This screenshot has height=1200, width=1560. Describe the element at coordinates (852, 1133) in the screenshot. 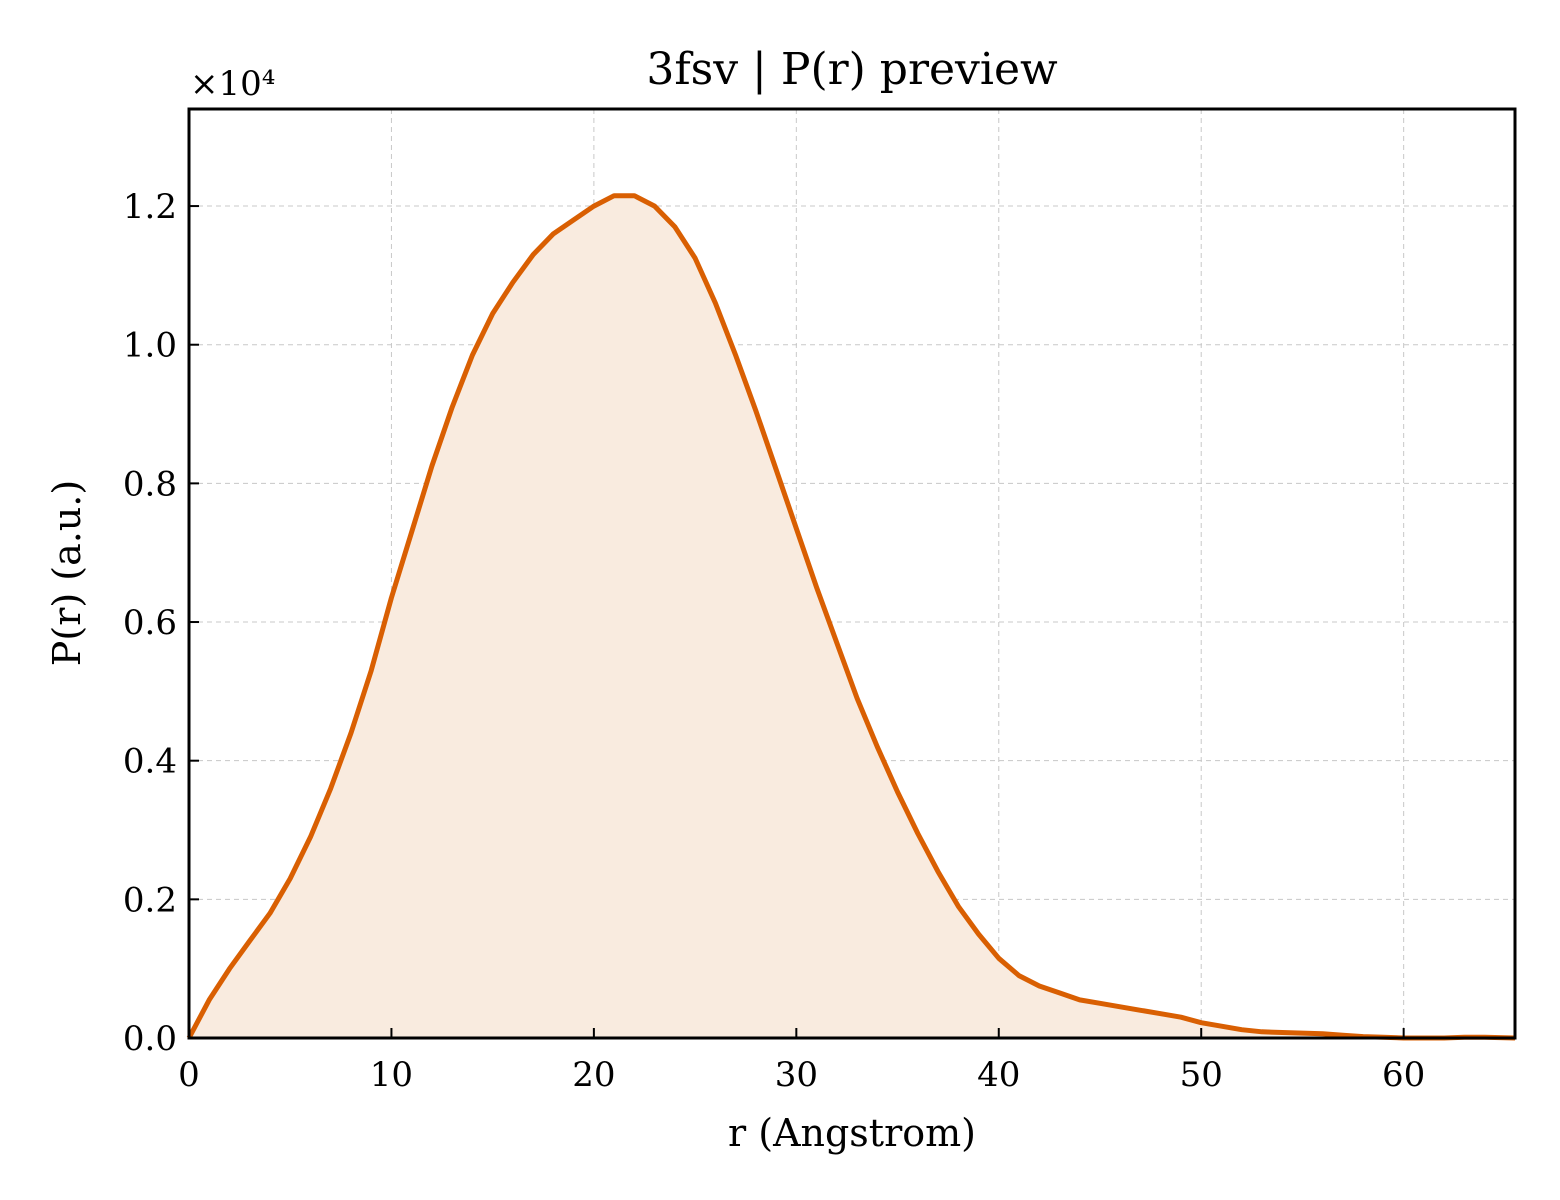

I see `x-axis-label: r (Angstrom)` at that location.